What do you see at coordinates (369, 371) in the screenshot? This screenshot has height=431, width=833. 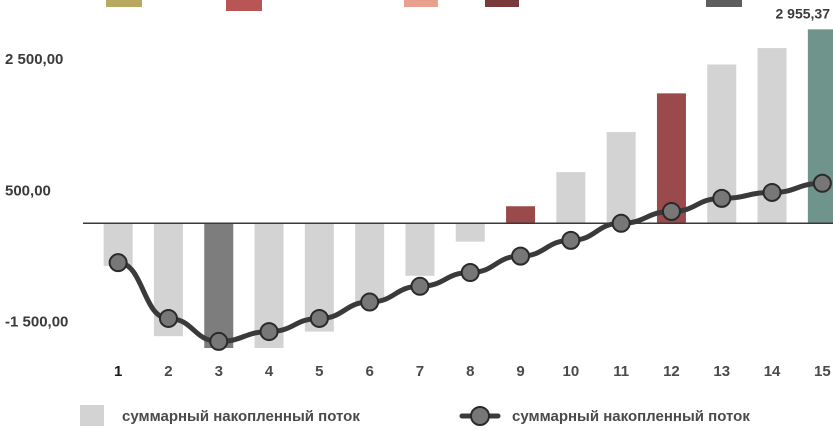 I see `x-tick-label: 6` at bounding box center [369, 371].